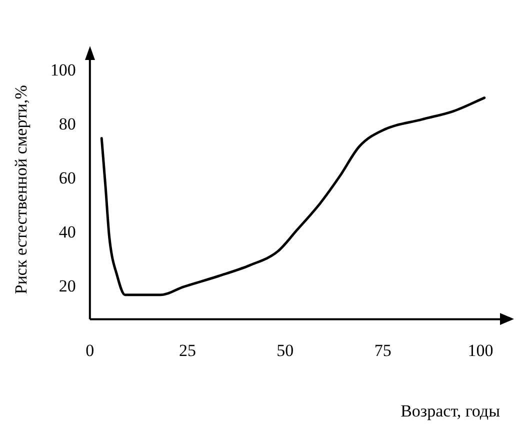 The image size is (530, 436). What do you see at coordinates (187, 350) in the screenshot?
I see `x-tick-label: 25` at bounding box center [187, 350].